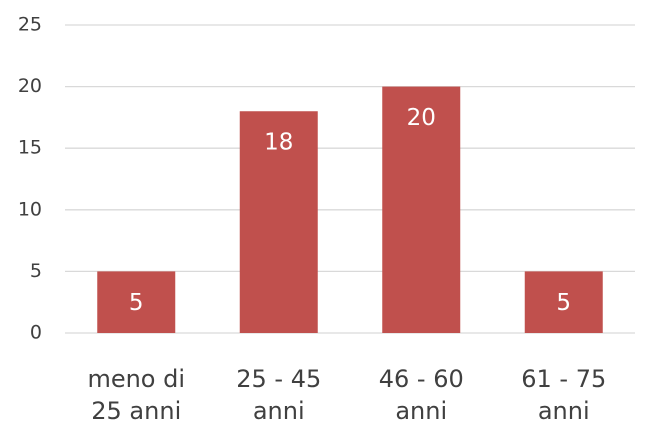 The image size is (646, 422). I want to click on x-tick-label: meno di 25 anni, so click(136, 393).